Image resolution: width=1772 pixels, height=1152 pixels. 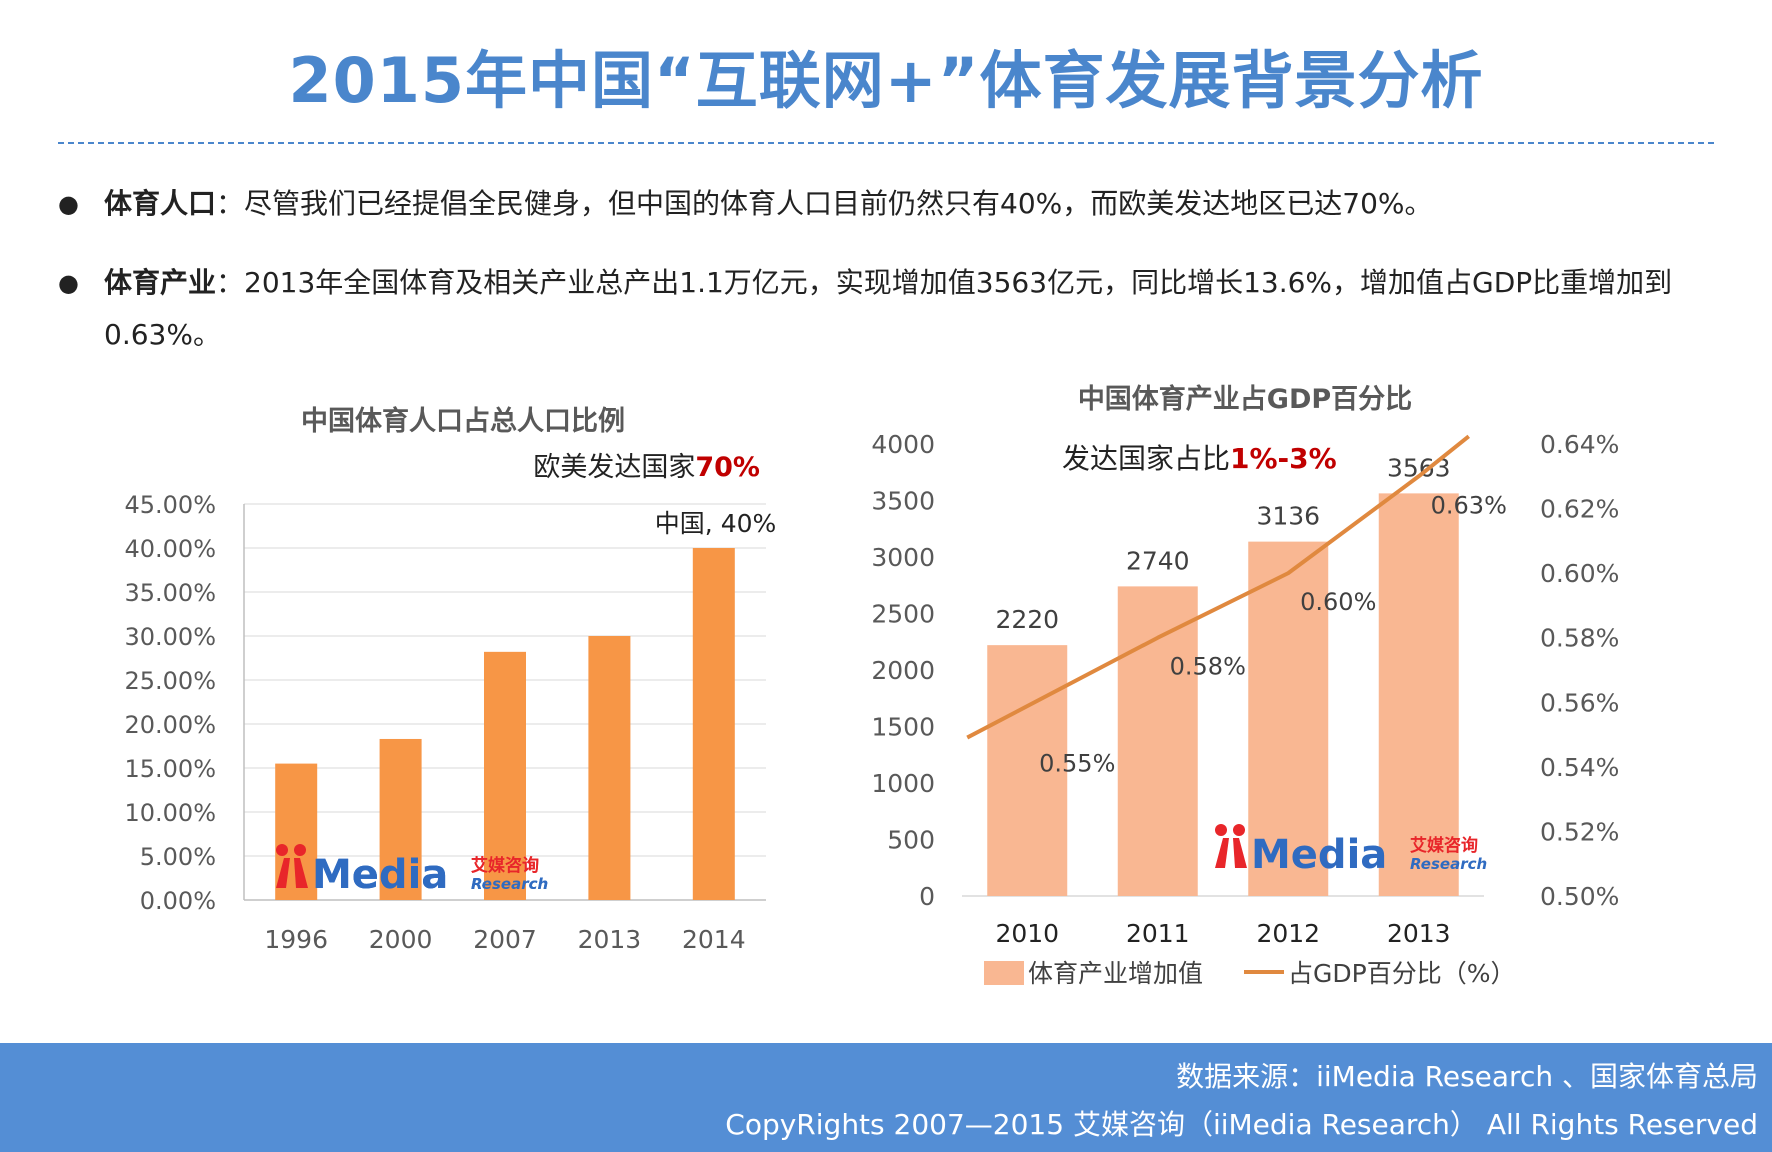 What do you see at coordinates (903, 557) in the screenshot?
I see `chart2-y-left-tick: 3000` at bounding box center [903, 557].